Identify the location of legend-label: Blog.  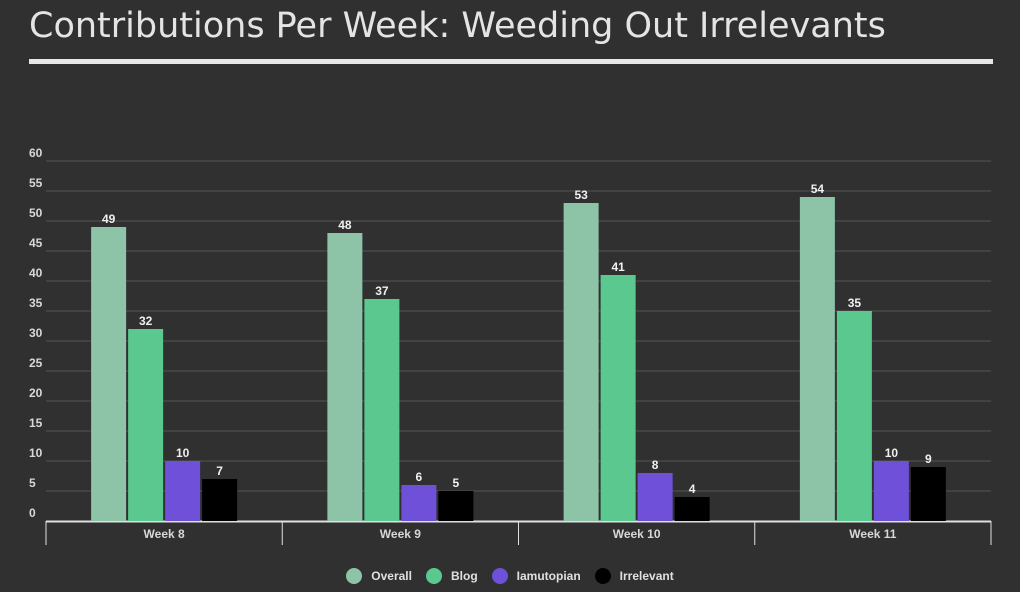
(464, 576).